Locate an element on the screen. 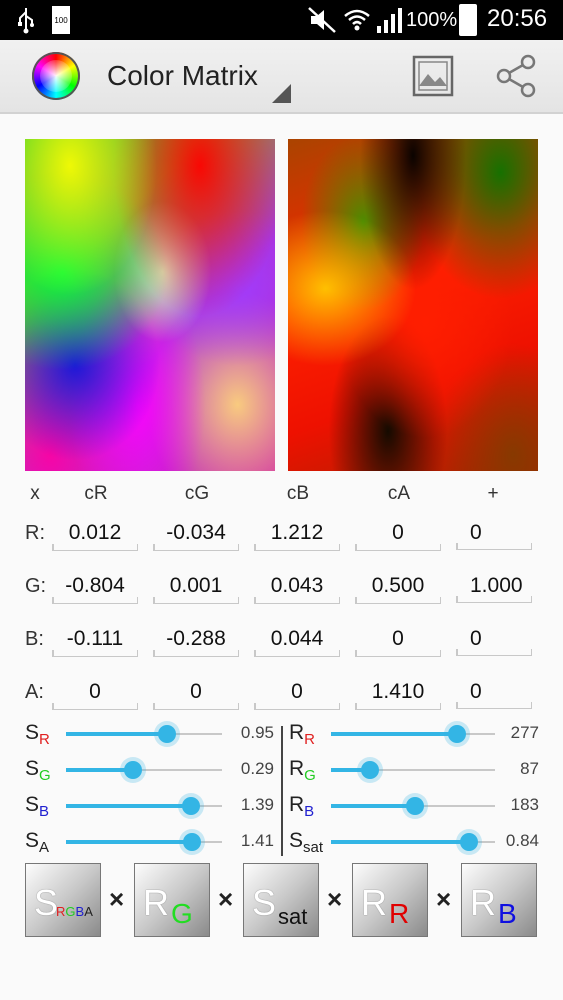 The width and height of the screenshot is (563, 1000). clock: 20:56 is located at coordinates (517, 18).